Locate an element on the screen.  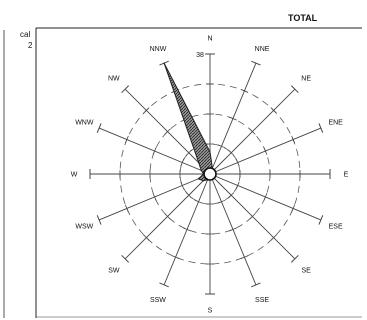
direction-label-sw: SW is located at coordinates (114, 271).